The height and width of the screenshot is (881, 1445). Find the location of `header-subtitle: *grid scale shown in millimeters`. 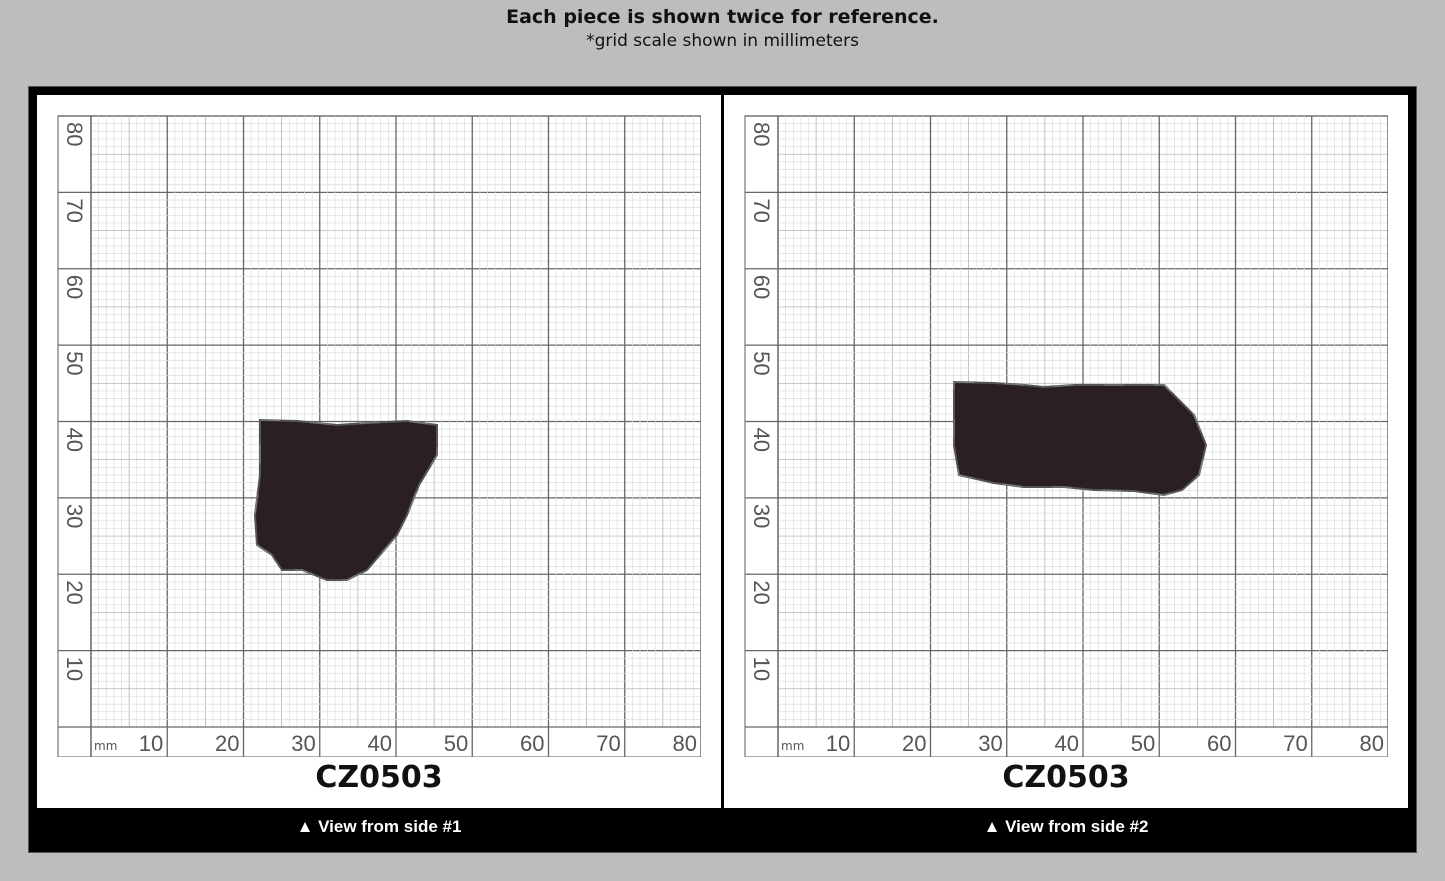

header-subtitle: *grid scale shown in millimeters is located at coordinates (722, 41).